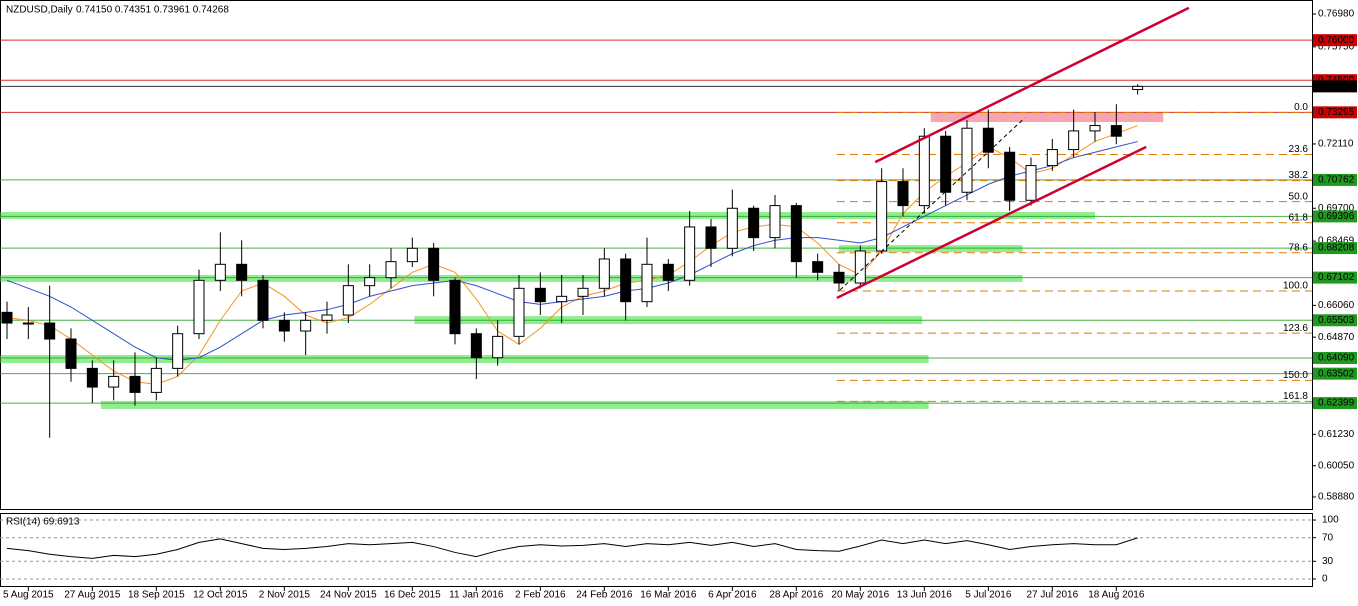 The width and height of the screenshot is (1358, 606). Describe the element at coordinates (1295, 375) in the screenshot. I see `fib-label: 150.0` at that location.